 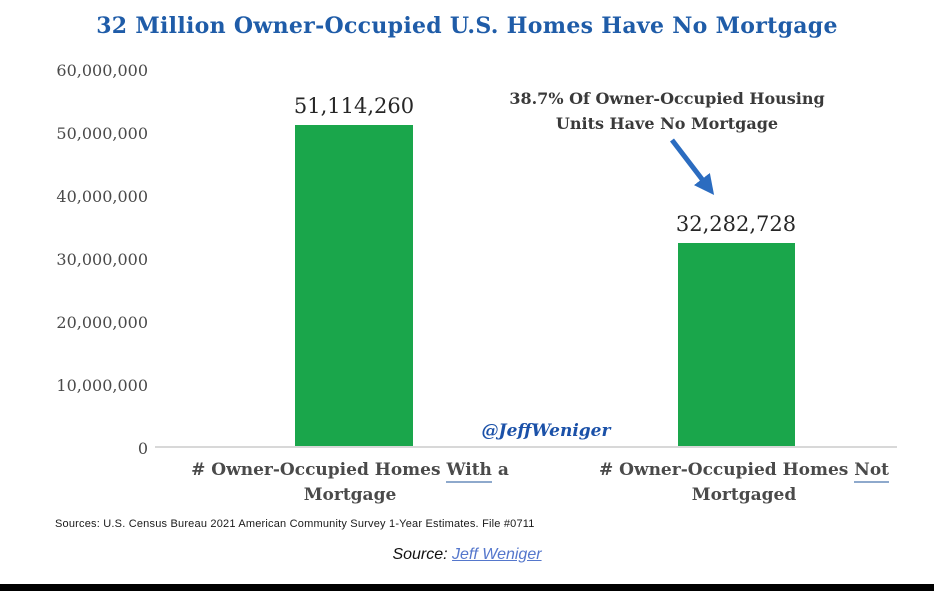 I want to click on x-axis-label-not-mortgaged: # Owner-Occupied Homes Not Mortgaged, so click(x=744, y=483).